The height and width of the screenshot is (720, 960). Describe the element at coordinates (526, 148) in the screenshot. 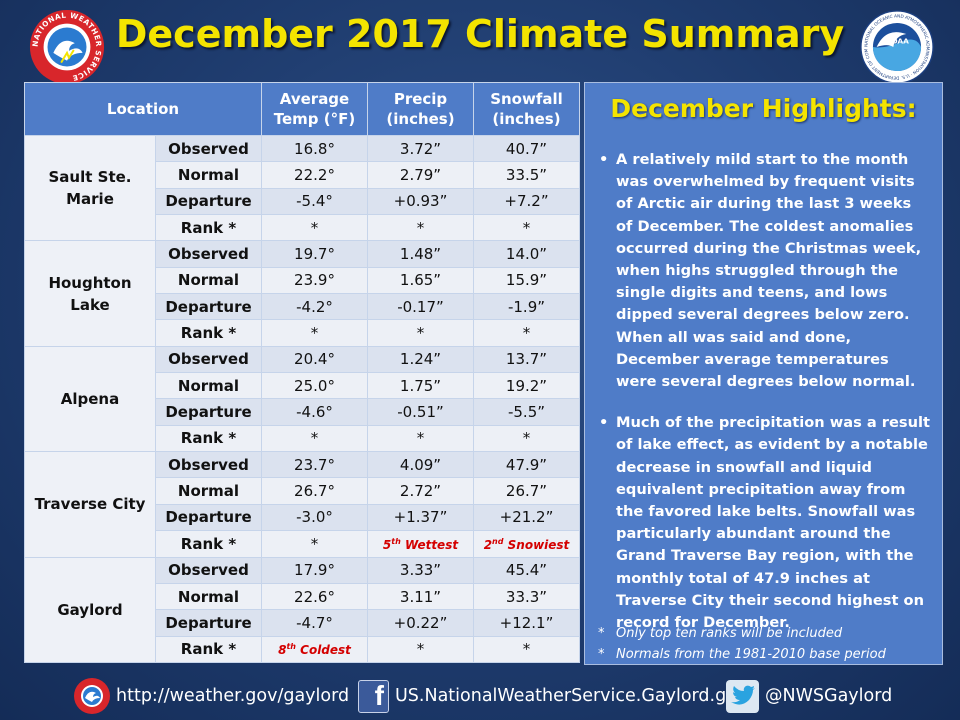

I see `cell-snowfall: 40.7”` at that location.